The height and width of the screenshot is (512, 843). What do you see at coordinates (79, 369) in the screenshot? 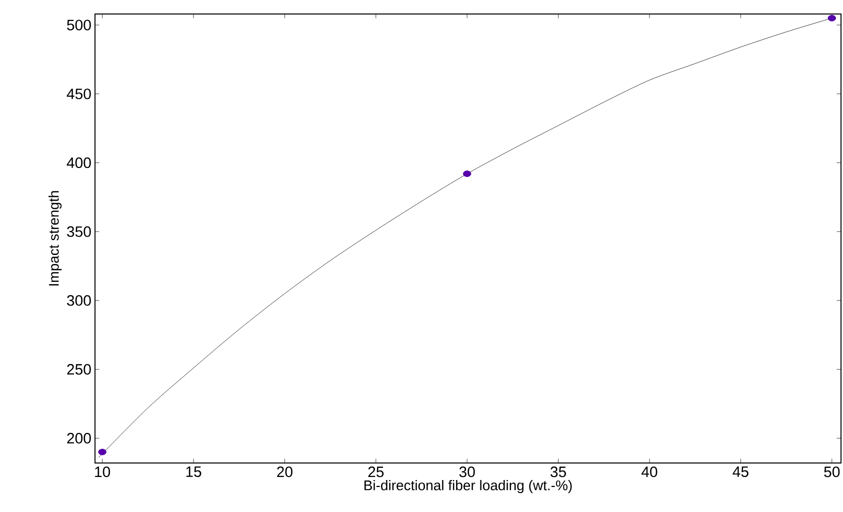
I see `y-tick-label: 250` at bounding box center [79, 369].